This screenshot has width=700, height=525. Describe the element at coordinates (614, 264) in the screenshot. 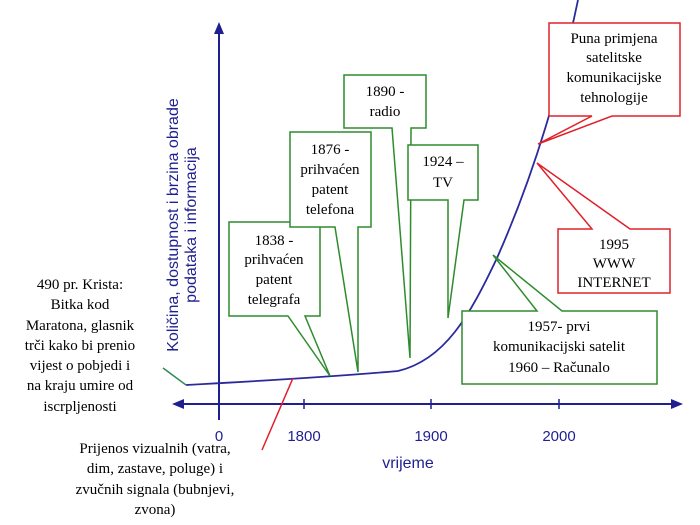

I see `callout-internet-line2: WWW` at that location.